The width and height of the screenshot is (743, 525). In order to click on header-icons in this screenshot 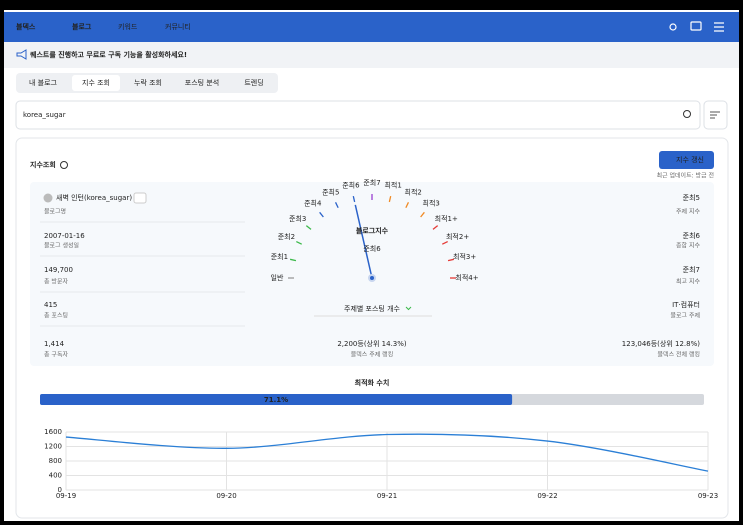, I will do `click(696, 26)`.